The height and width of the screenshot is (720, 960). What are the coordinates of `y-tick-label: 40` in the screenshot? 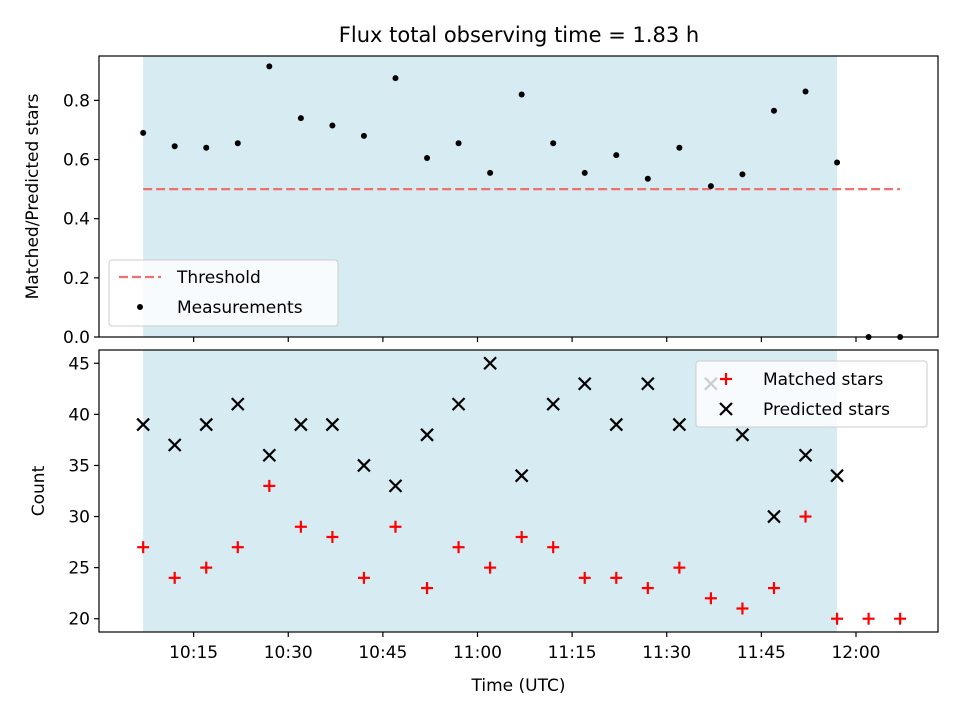 It's located at (79, 415).